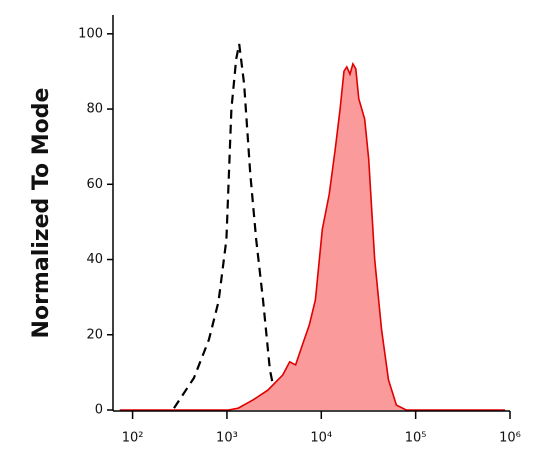 The width and height of the screenshot is (536, 464). I want to click on y-tick-label: 60, so click(94, 184).